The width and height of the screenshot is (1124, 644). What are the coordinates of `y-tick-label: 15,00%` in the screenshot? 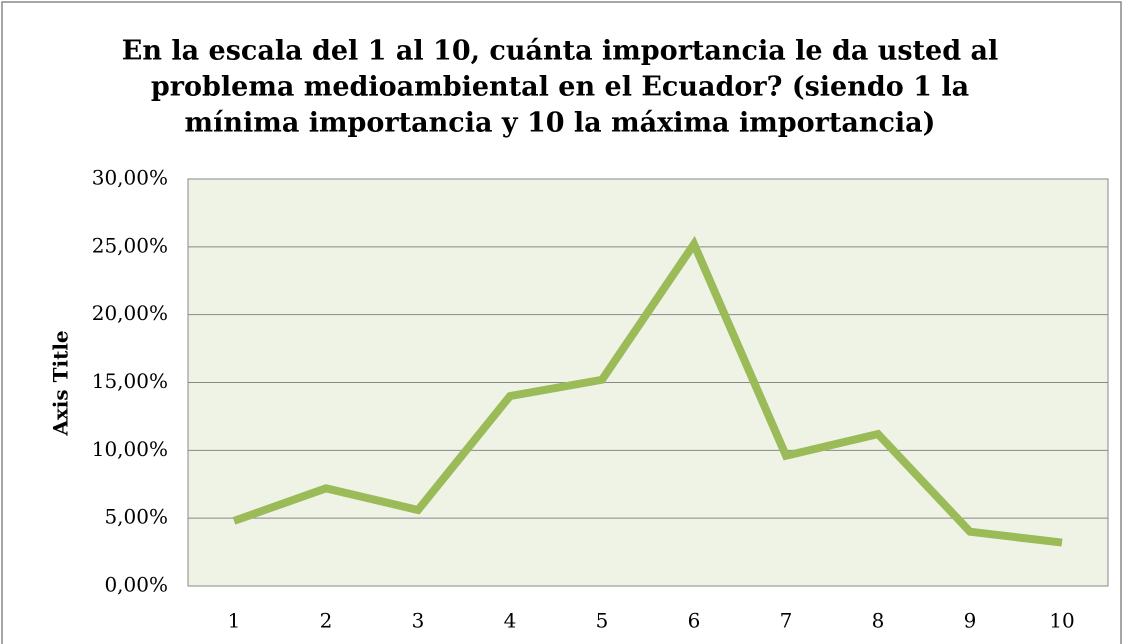 It's located at (130, 381).